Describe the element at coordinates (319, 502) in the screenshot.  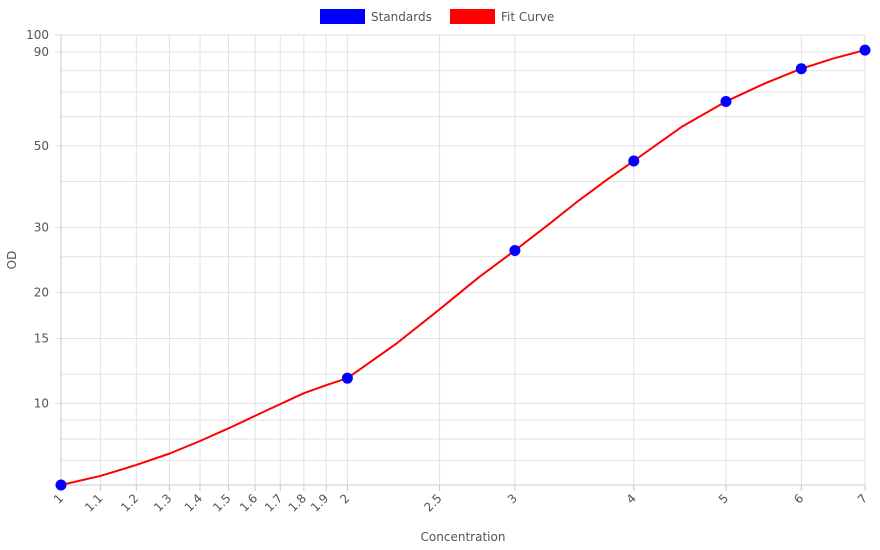
I see `x-tick-label: 1.9` at that location.